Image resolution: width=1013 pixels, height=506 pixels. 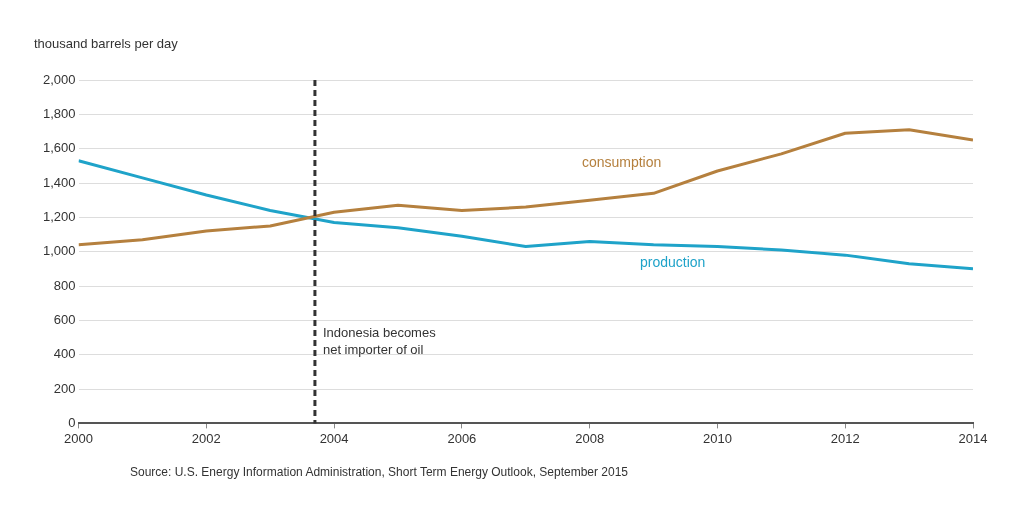 What do you see at coordinates (621, 162) in the screenshot?
I see `series-label: consumption` at bounding box center [621, 162].